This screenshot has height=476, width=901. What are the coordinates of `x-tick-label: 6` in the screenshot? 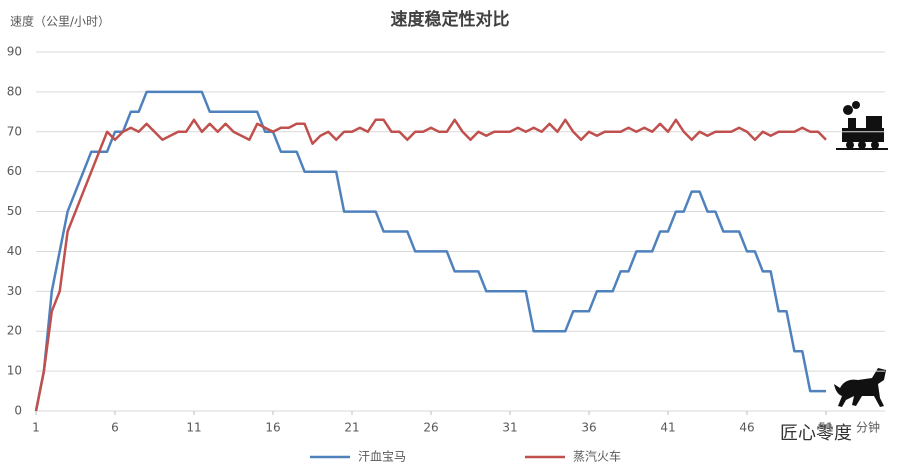 It's located at (115, 428).